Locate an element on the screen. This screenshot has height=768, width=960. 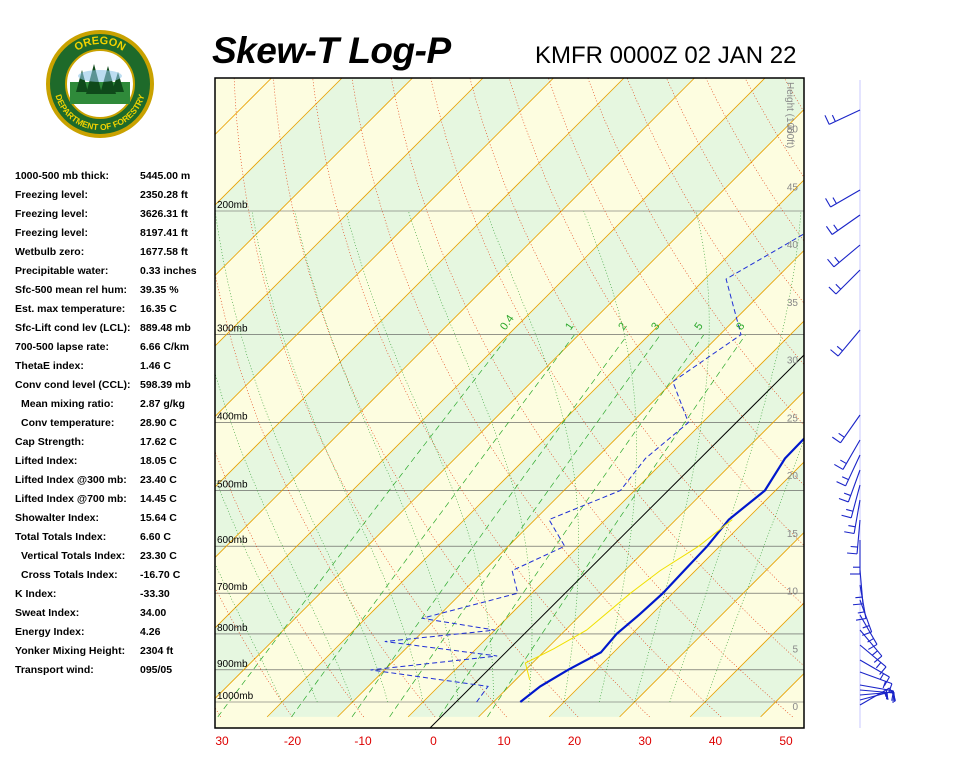
index-label: Showalter Index: is located at coordinates (57, 518).